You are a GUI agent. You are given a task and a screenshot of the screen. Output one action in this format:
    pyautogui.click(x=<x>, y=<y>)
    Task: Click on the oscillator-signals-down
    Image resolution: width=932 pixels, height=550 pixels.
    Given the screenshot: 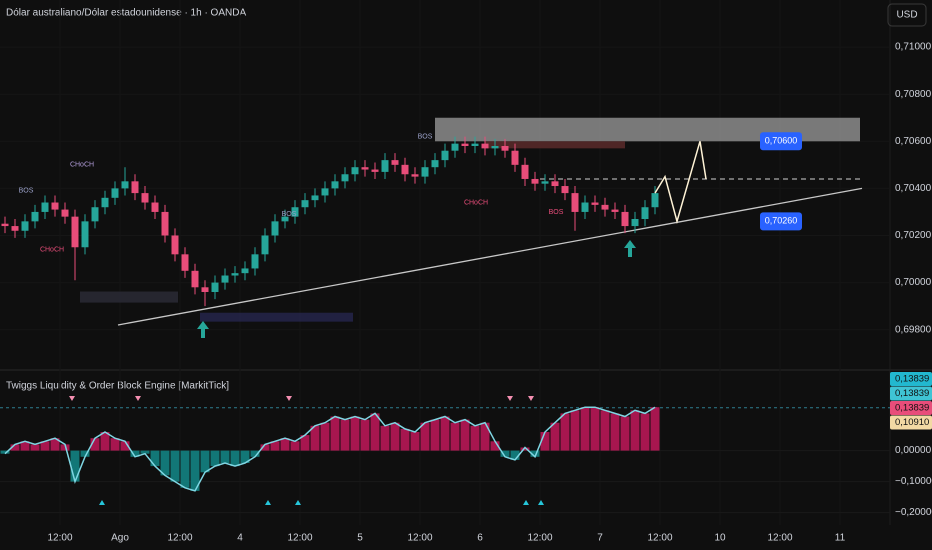 What is the action you would take?
    pyautogui.click(x=301, y=398)
    